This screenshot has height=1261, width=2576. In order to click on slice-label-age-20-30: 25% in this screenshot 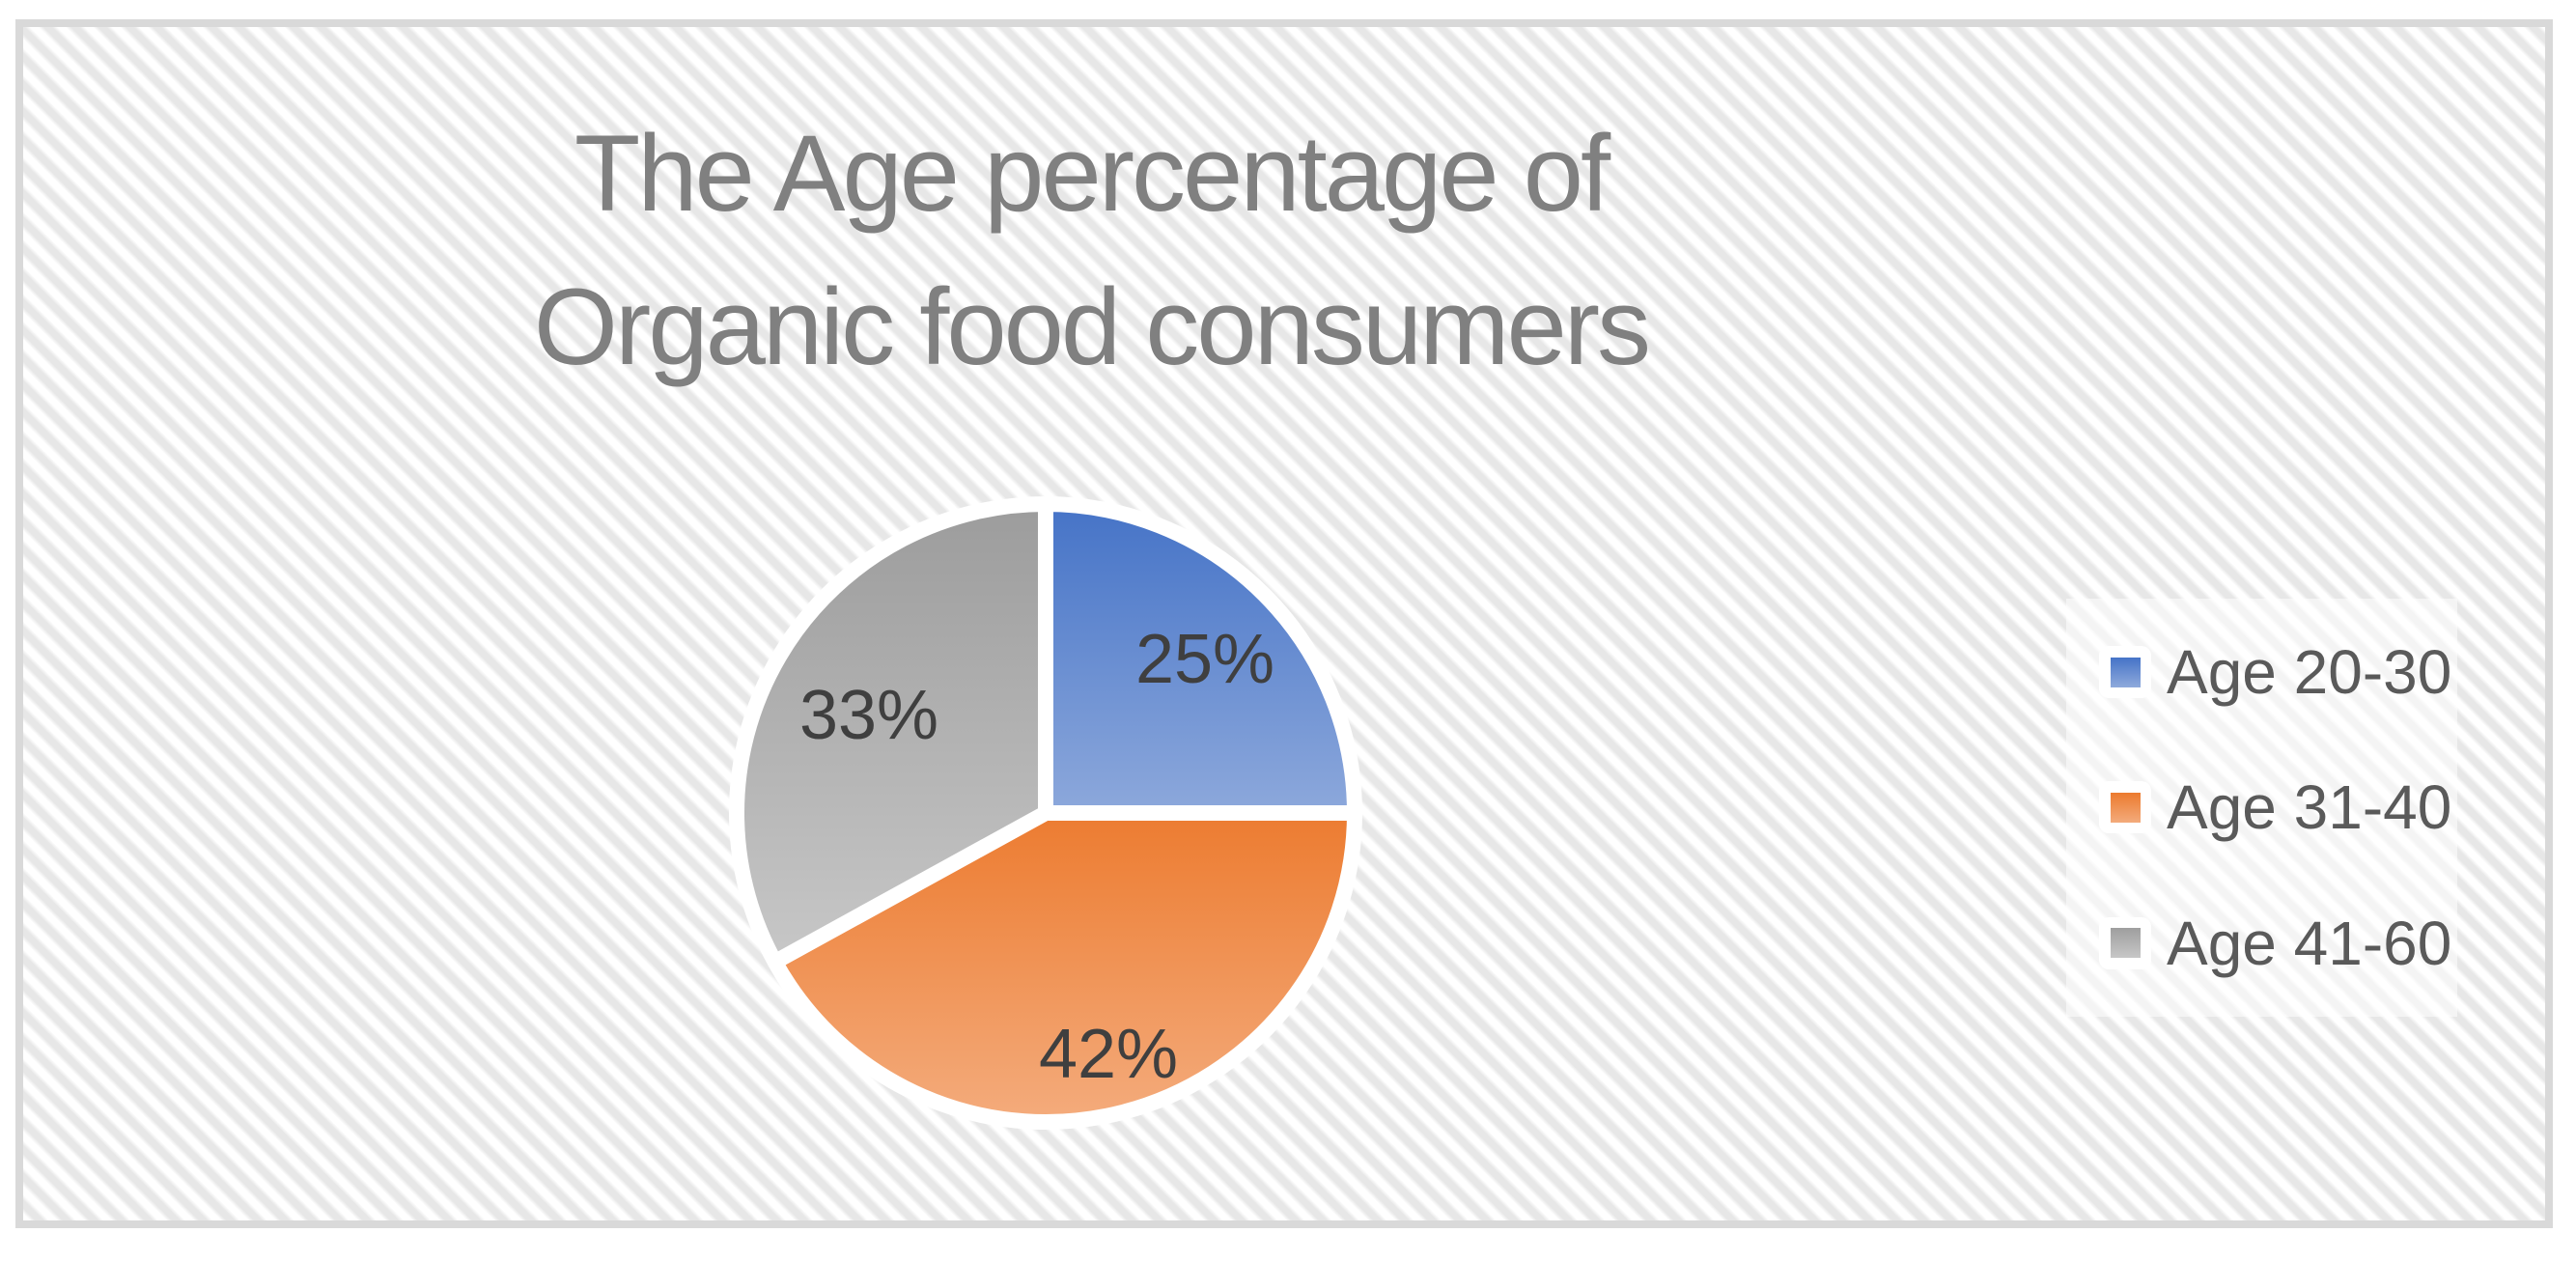, I will do `click(1205, 660)`.